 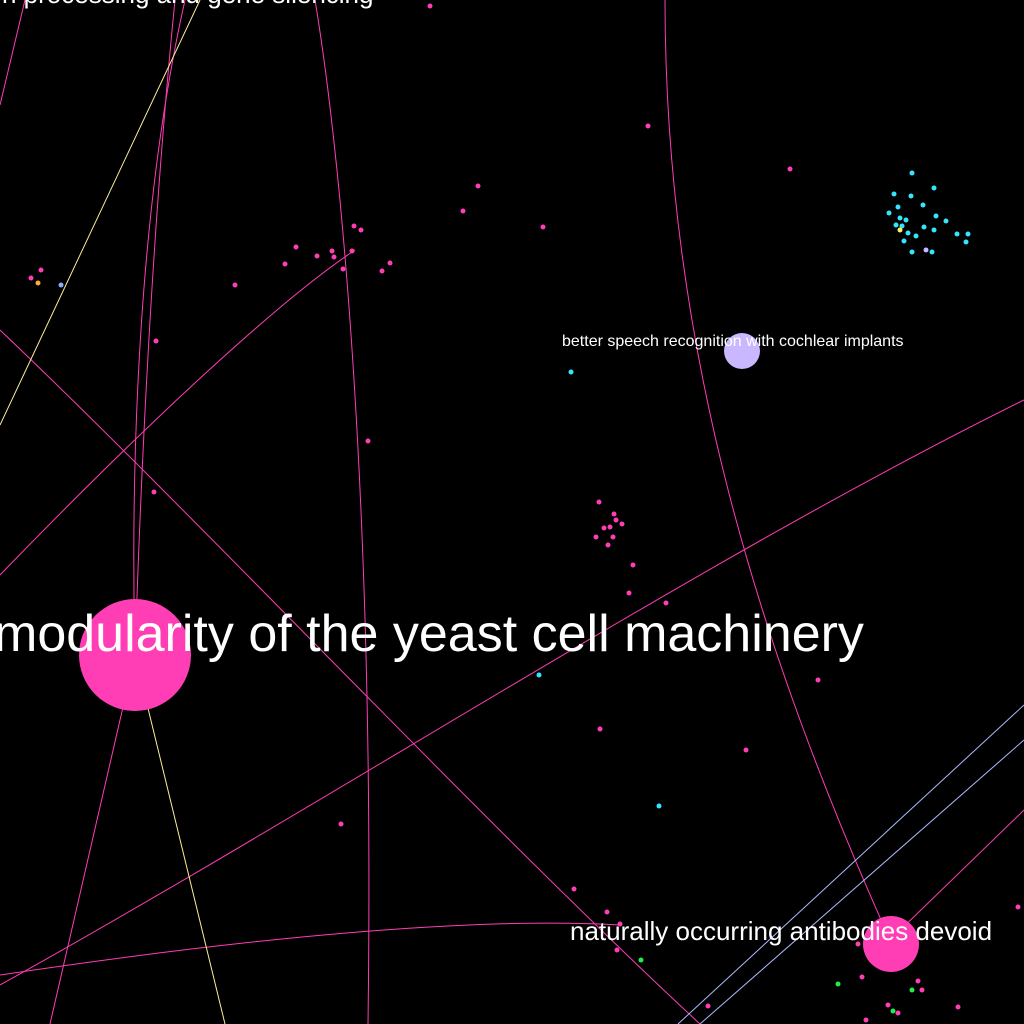 What do you see at coordinates (781, 931) in the screenshot?
I see `node-label-antibodies: naturally occurring antibodies devoid` at bounding box center [781, 931].